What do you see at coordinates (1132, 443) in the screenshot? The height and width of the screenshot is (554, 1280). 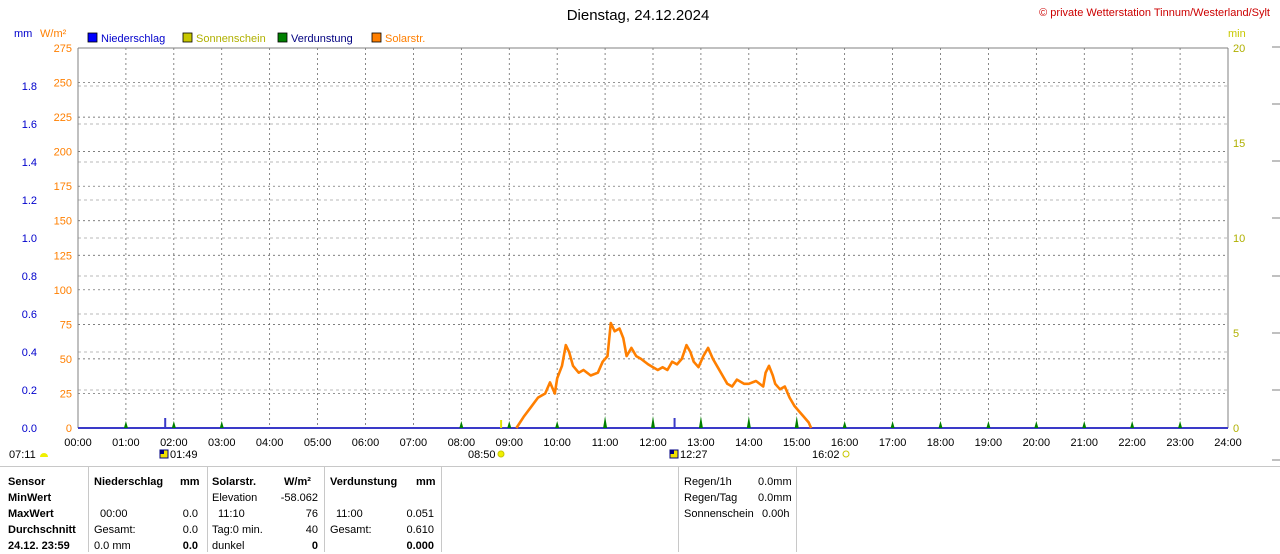 I see `x-tick-label: 22:00` at bounding box center [1132, 443].